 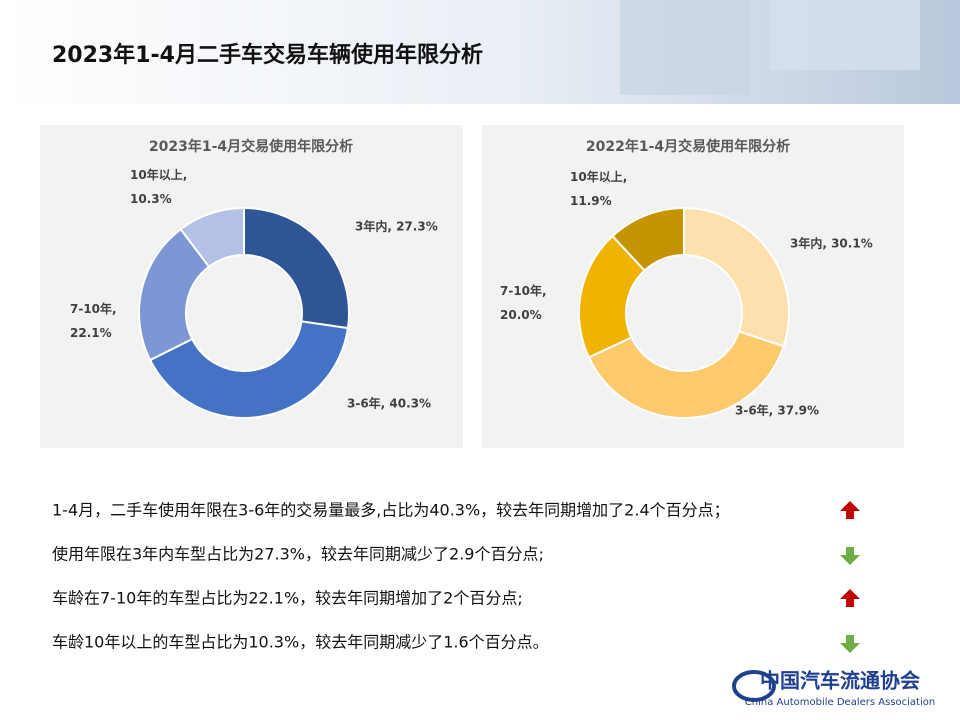 What do you see at coordinates (598, 188) in the screenshot?
I see `data-label: 10年以上, 11.9%` at bounding box center [598, 188].